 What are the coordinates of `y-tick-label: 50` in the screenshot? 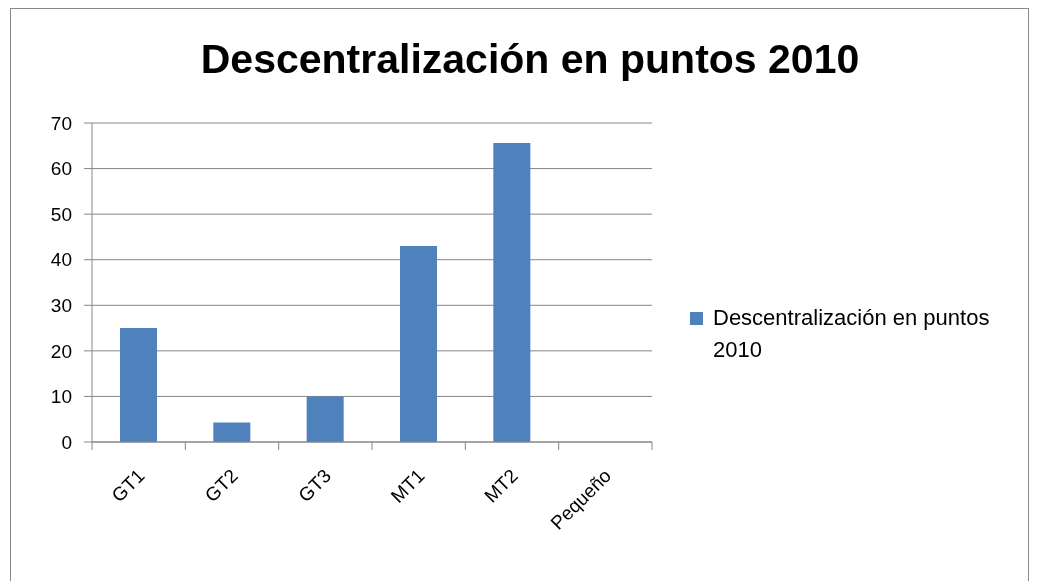 It's located at (61, 214).